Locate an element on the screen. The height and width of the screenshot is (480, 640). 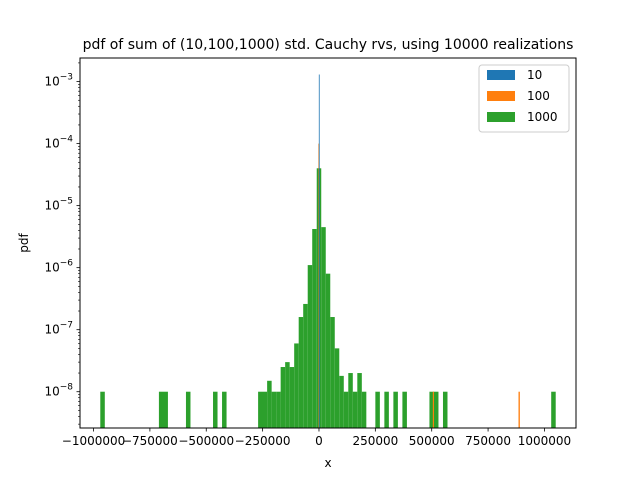
x-tick-label: 1000000 is located at coordinates (544, 441).